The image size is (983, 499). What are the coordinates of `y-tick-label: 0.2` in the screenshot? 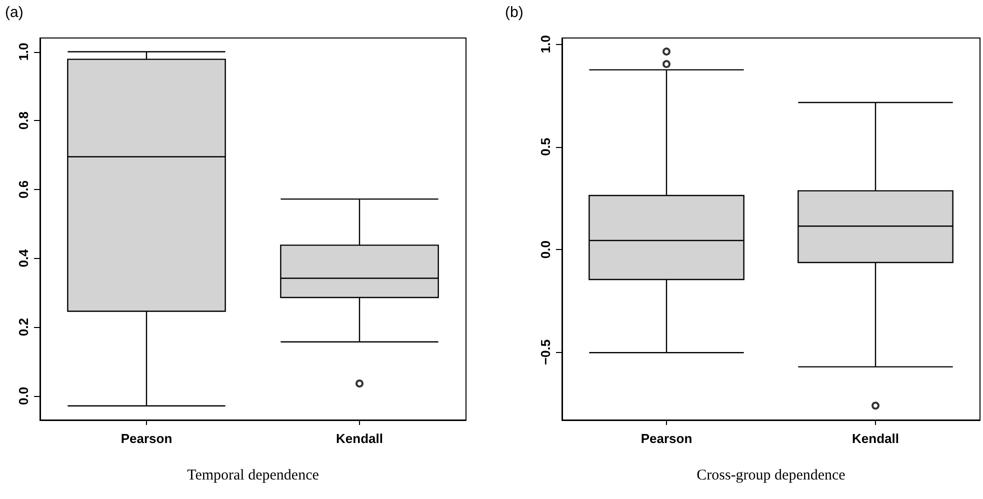 It's located at (23, 327).